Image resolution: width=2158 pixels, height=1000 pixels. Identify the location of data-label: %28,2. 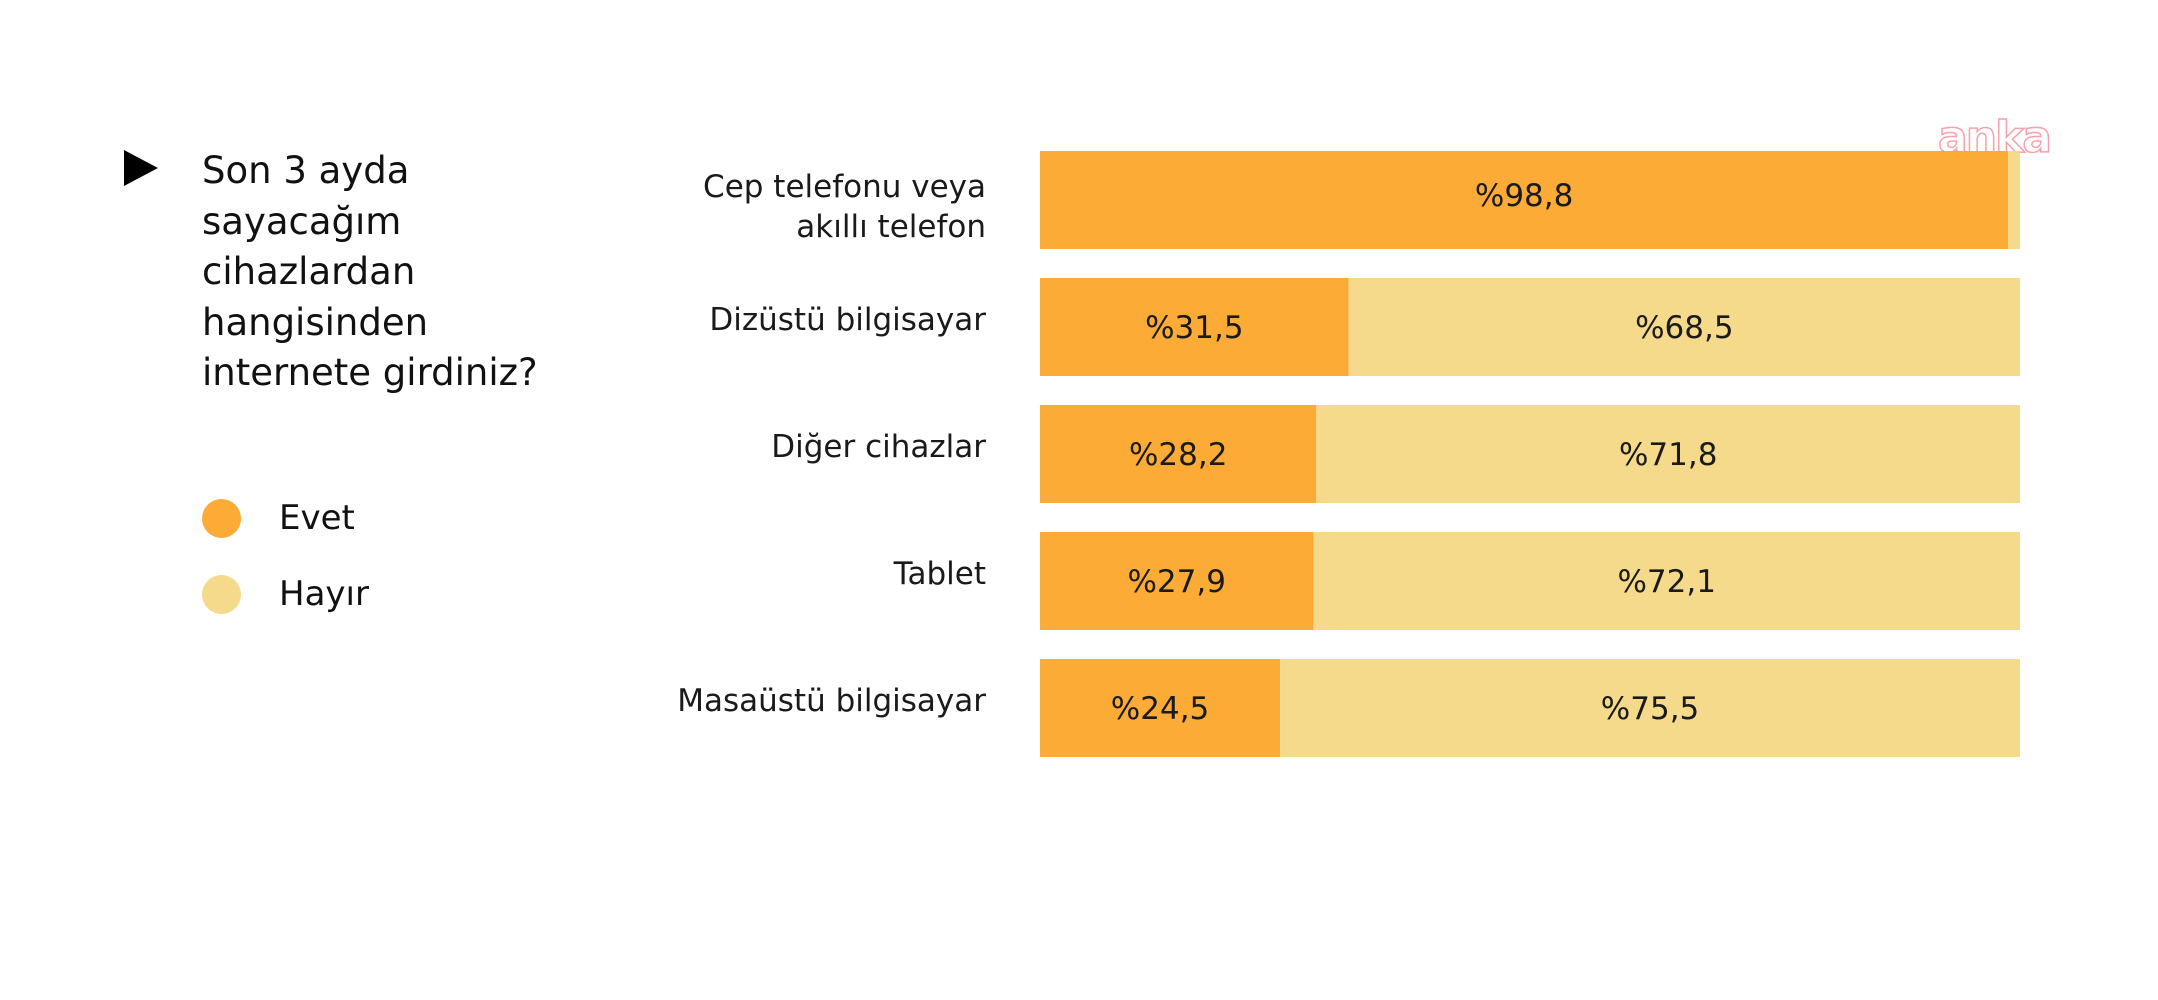
(1178, 455).